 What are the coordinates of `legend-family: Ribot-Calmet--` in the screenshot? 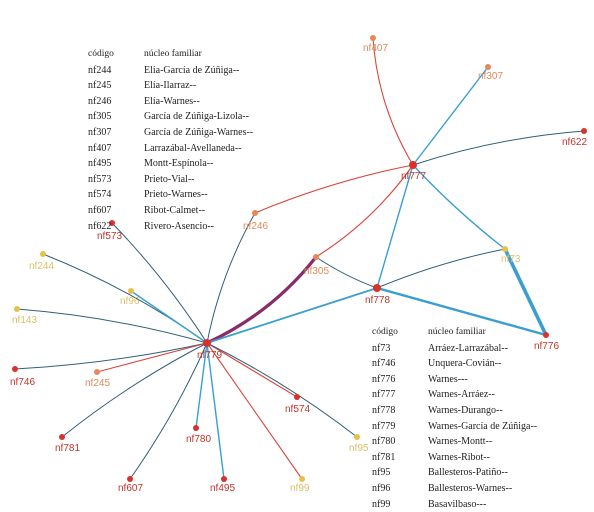 It's located at (175, 210).